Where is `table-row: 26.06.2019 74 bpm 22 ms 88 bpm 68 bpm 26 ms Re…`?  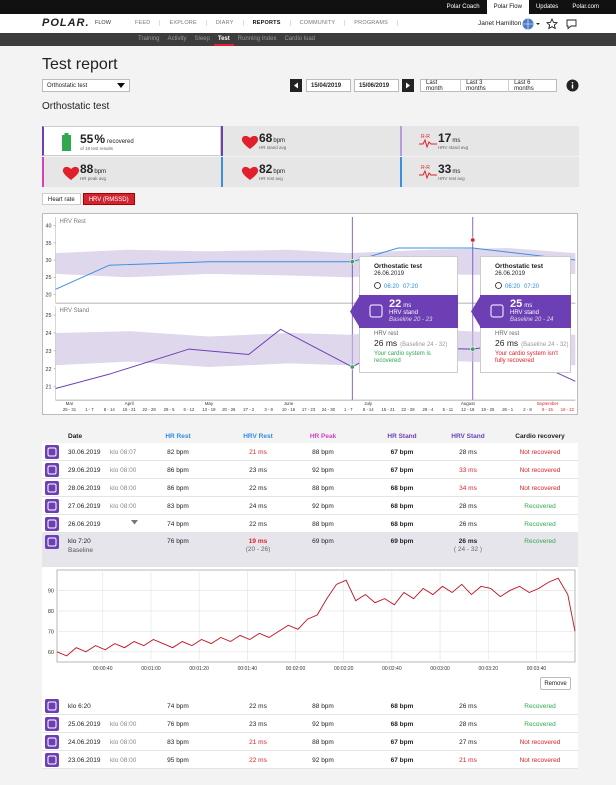 table-row: 26.06.2019 74 bpm 22 ms 88 bpm 68 bpm 26 ms Re… is located at coordinates (310, 524).